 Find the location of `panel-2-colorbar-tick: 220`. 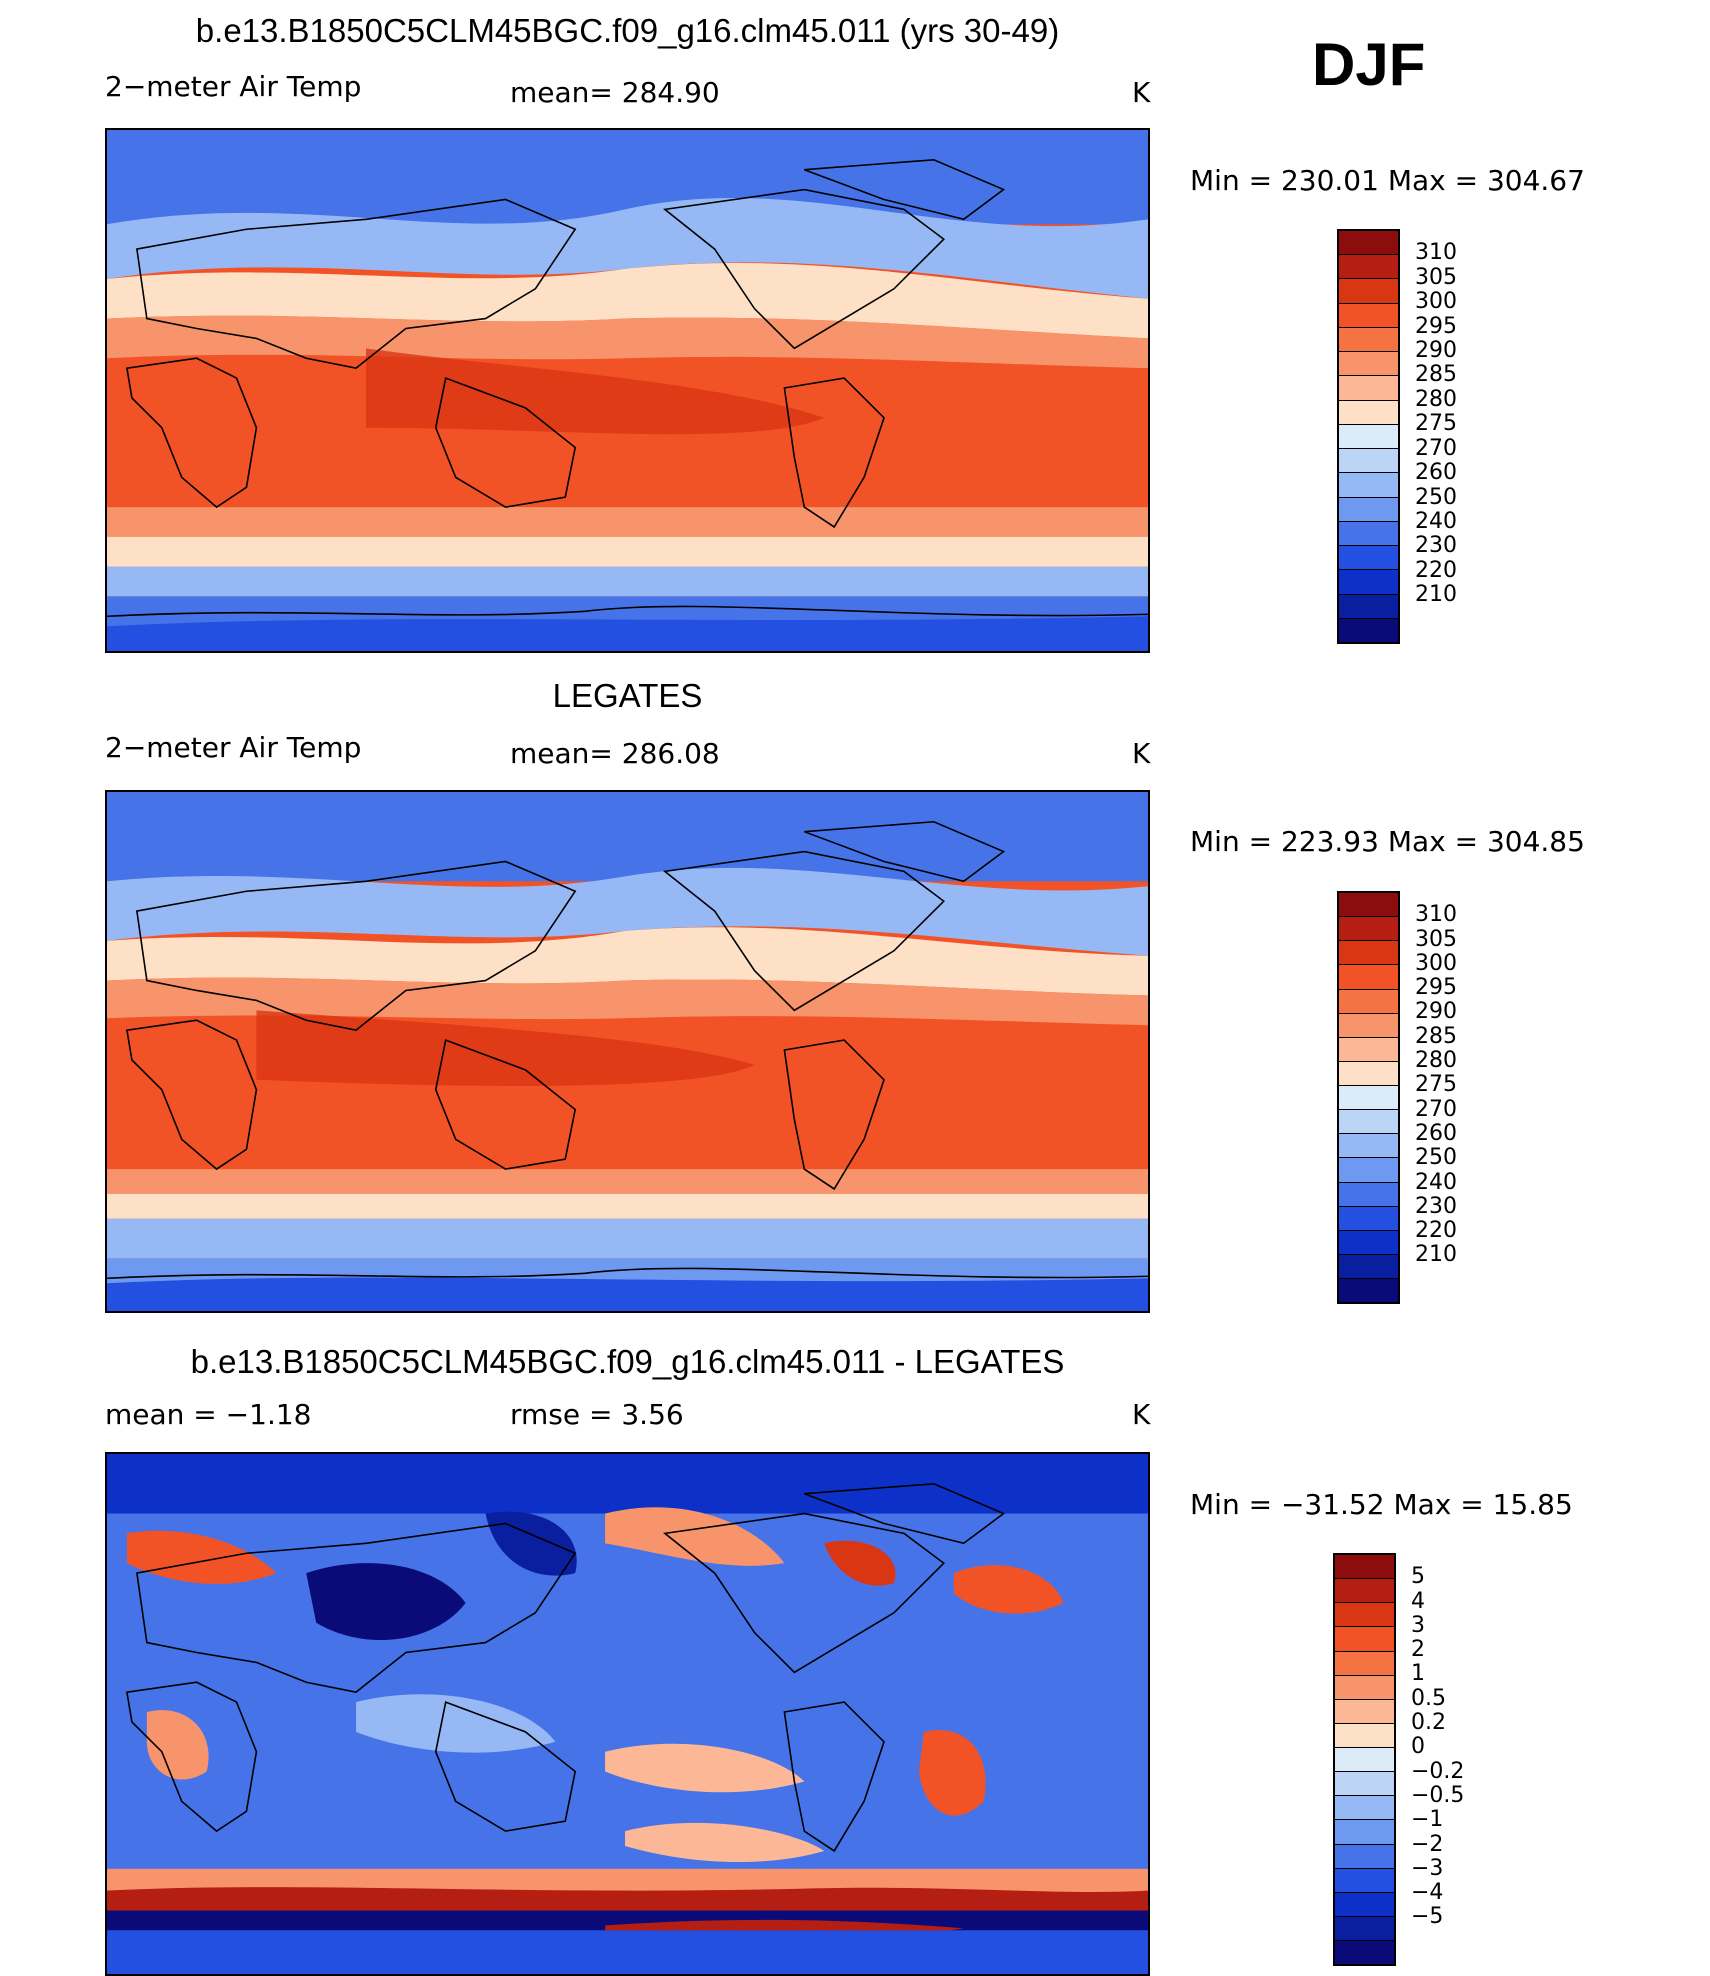

panel-2-colorbar-tick: 220 is located at coordinates (1436, 1231).